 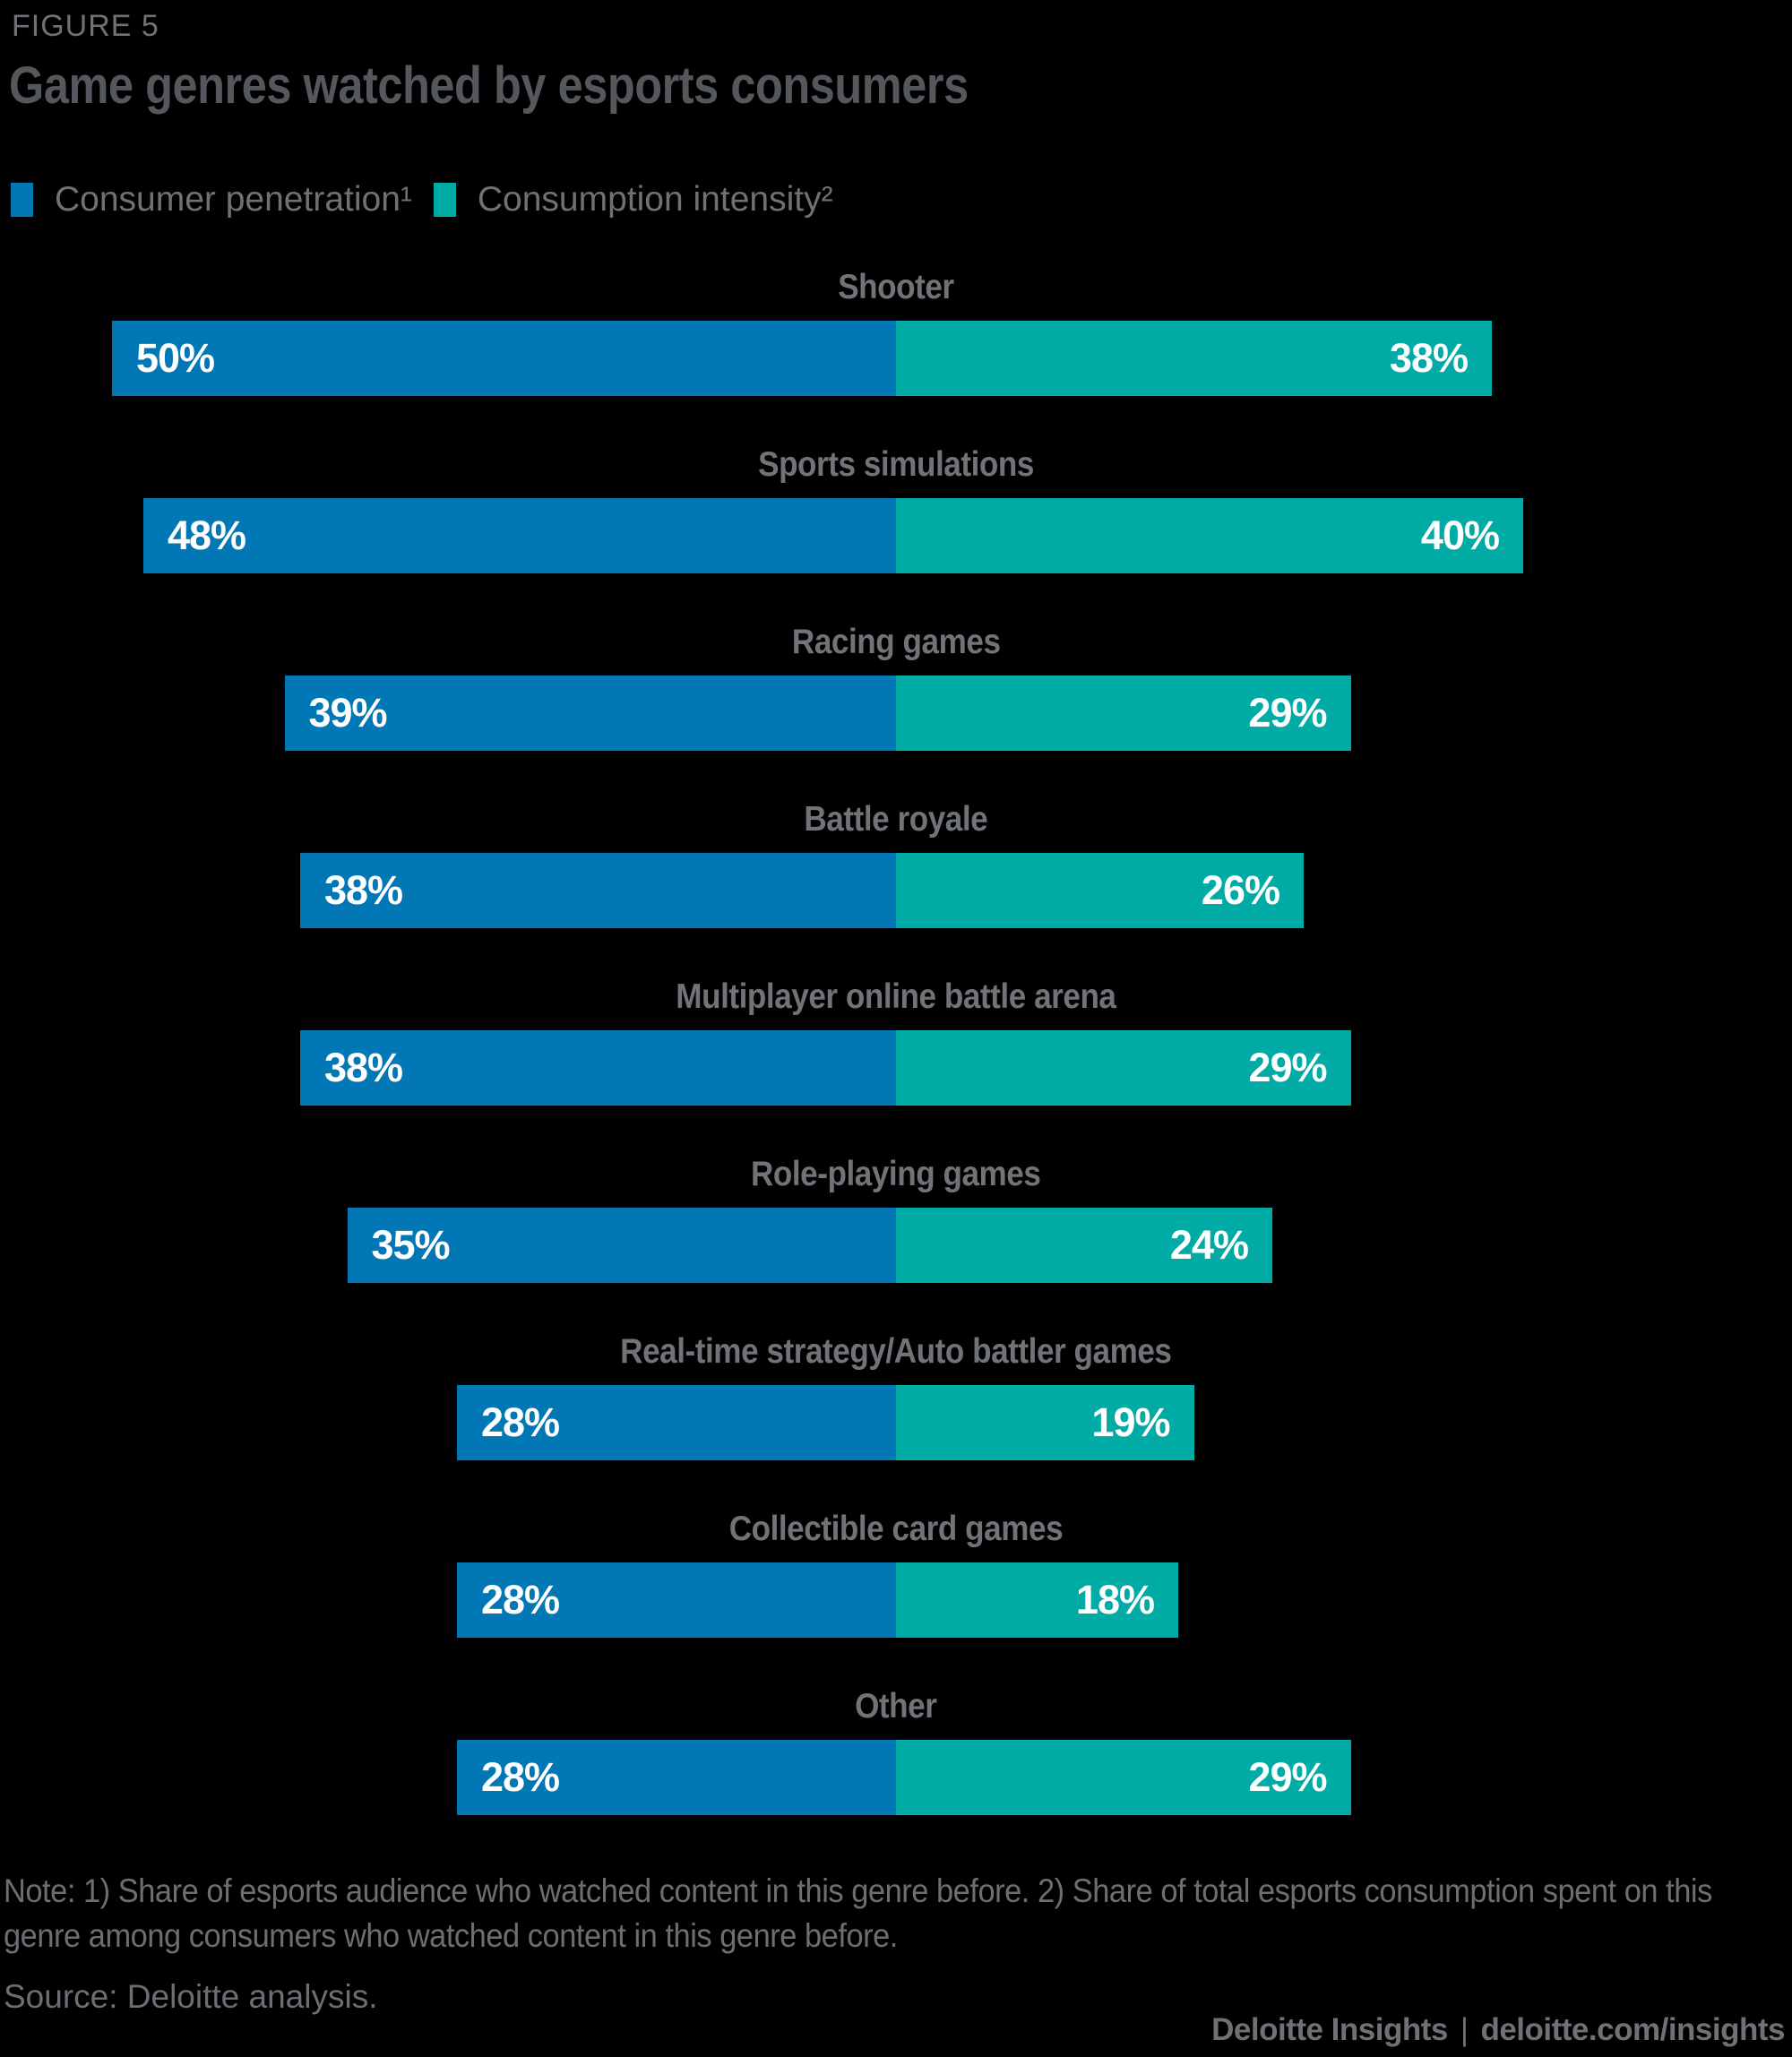 I want to click on legend-item-consumer-penetration: Consumer penetration¹, so click(x=211, y=199).